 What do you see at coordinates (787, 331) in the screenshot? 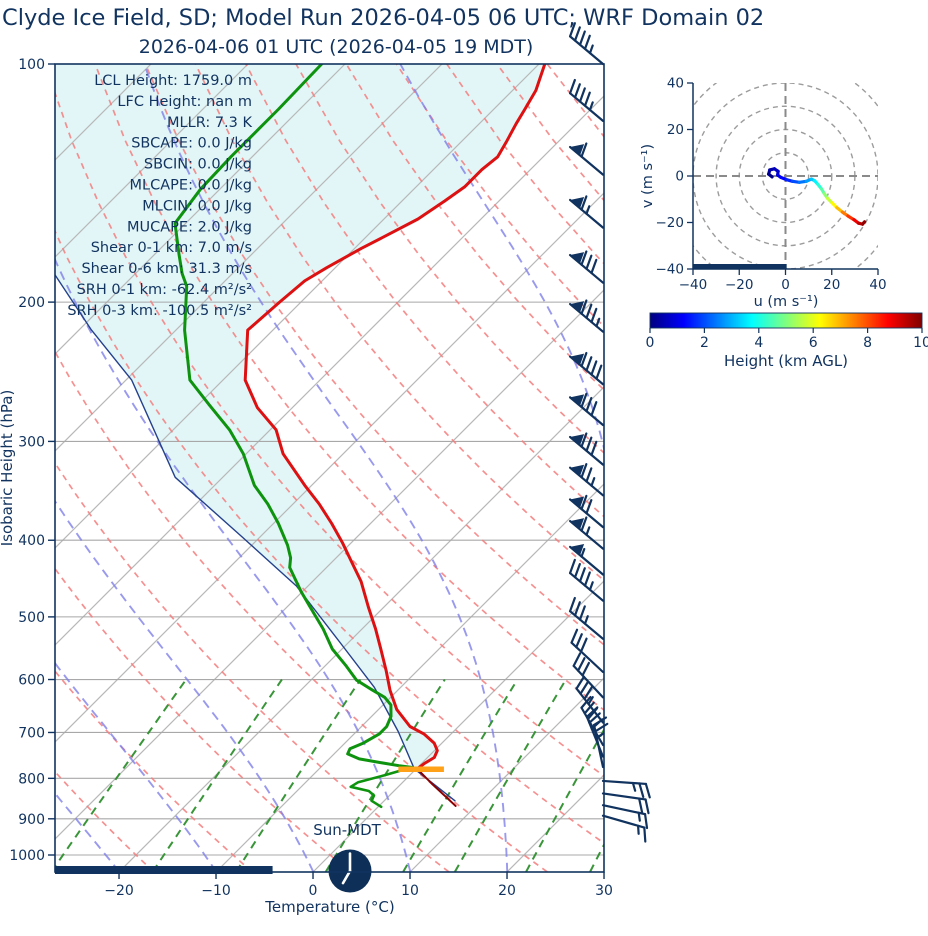
I see `height-colorbar: 0 2 4 6 8 10` at bounding box center [787, 331].